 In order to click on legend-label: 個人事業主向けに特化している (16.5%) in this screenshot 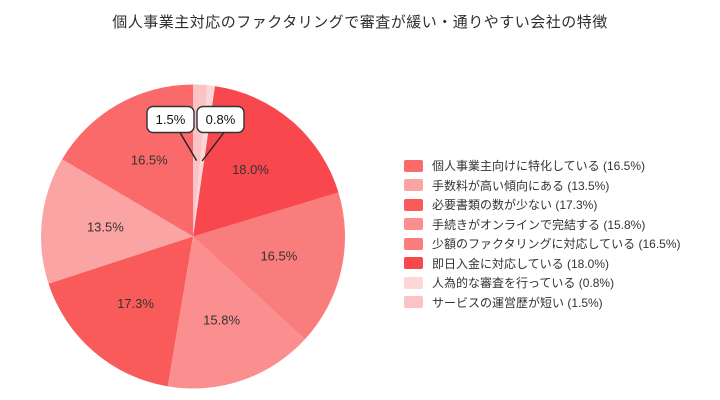, I will do `click(538, 166)`.